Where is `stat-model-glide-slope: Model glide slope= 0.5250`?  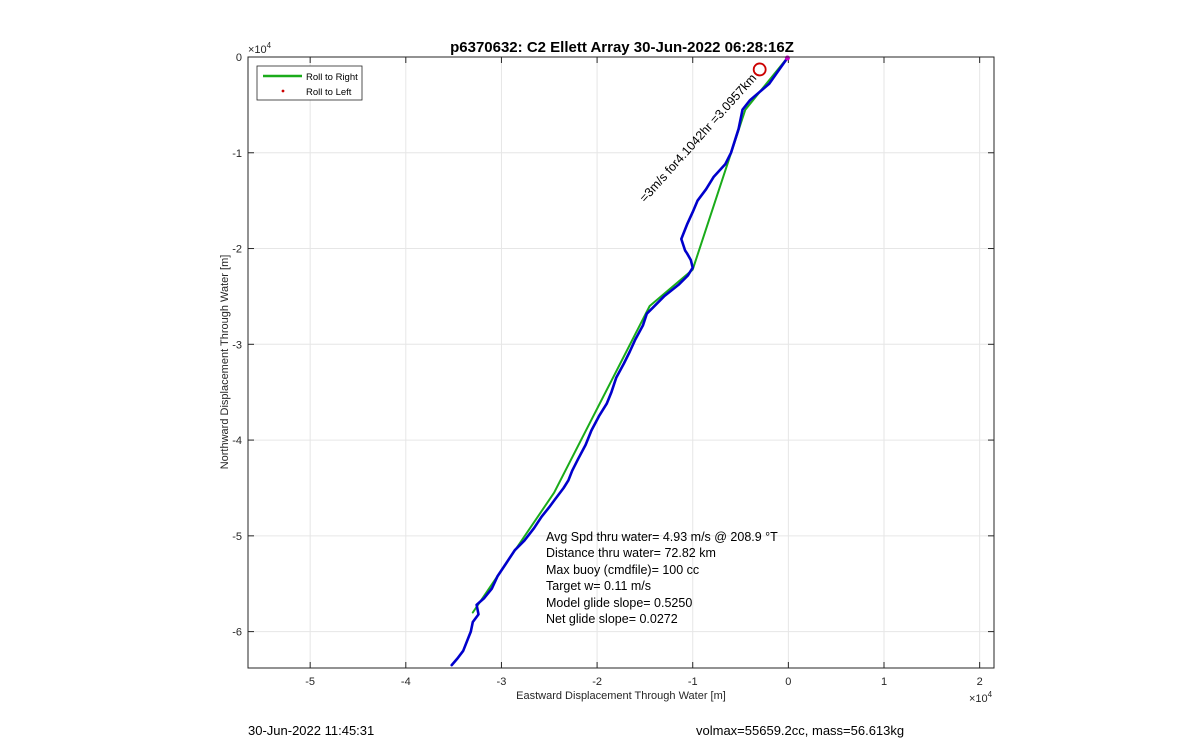
stat-model-glide-slope: Model glide slope= 0.5250 is located at coordinates (619, 603).